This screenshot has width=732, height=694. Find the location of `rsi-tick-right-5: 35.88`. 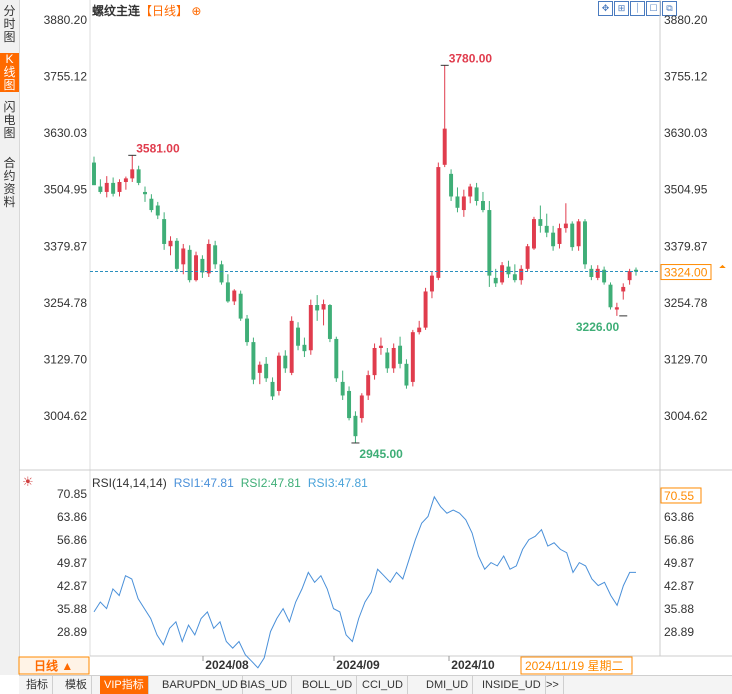

rsi-tick-right-5: 35.88 is located at coordinates (679, 609).